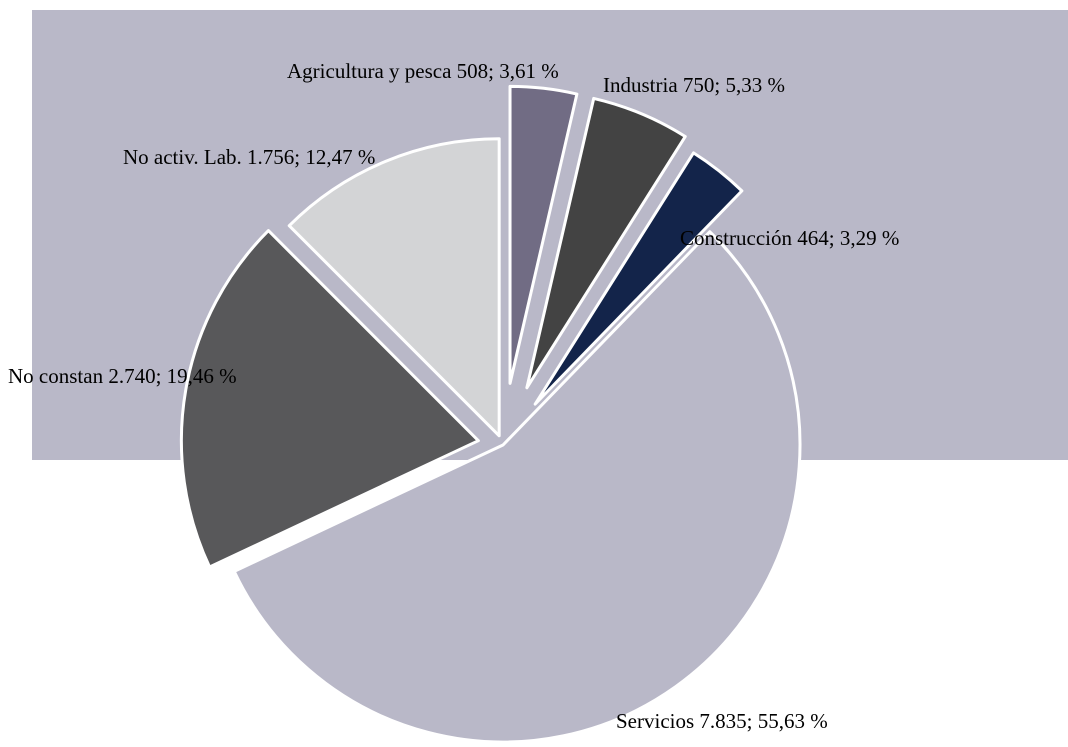  Describe the element at coordinates (722, 721) in the screenshot. I see `data-label-servicios: Servicios 7.835; 55,63 %` at that location.